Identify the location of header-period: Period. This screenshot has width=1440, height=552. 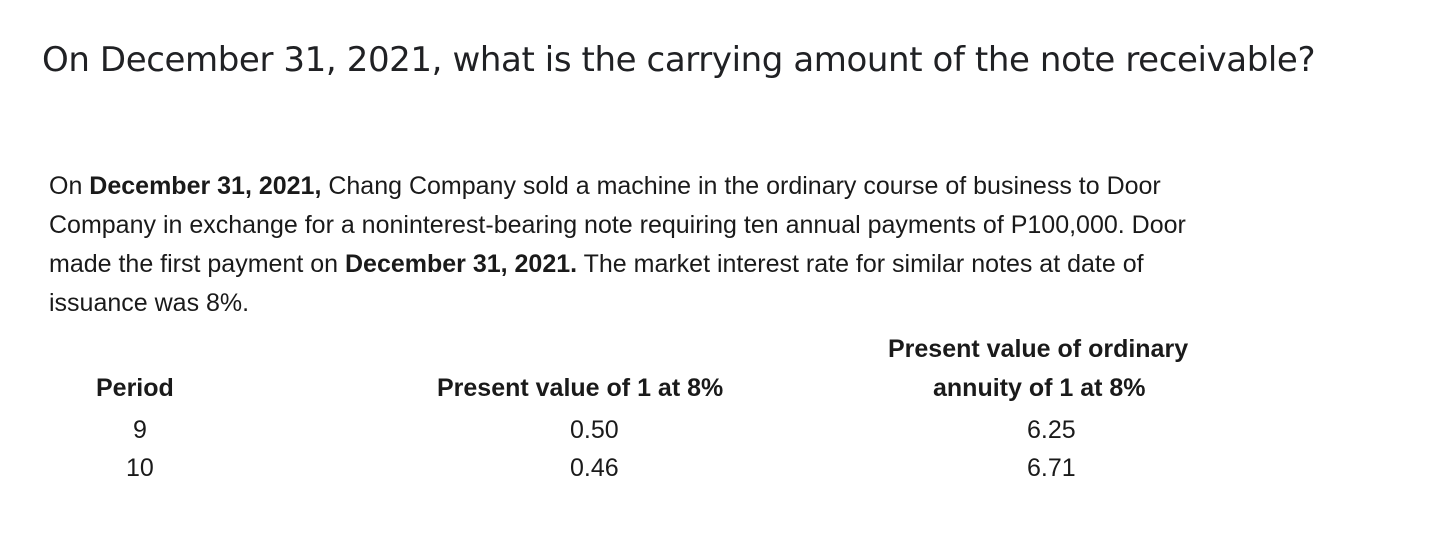
(135, 388).